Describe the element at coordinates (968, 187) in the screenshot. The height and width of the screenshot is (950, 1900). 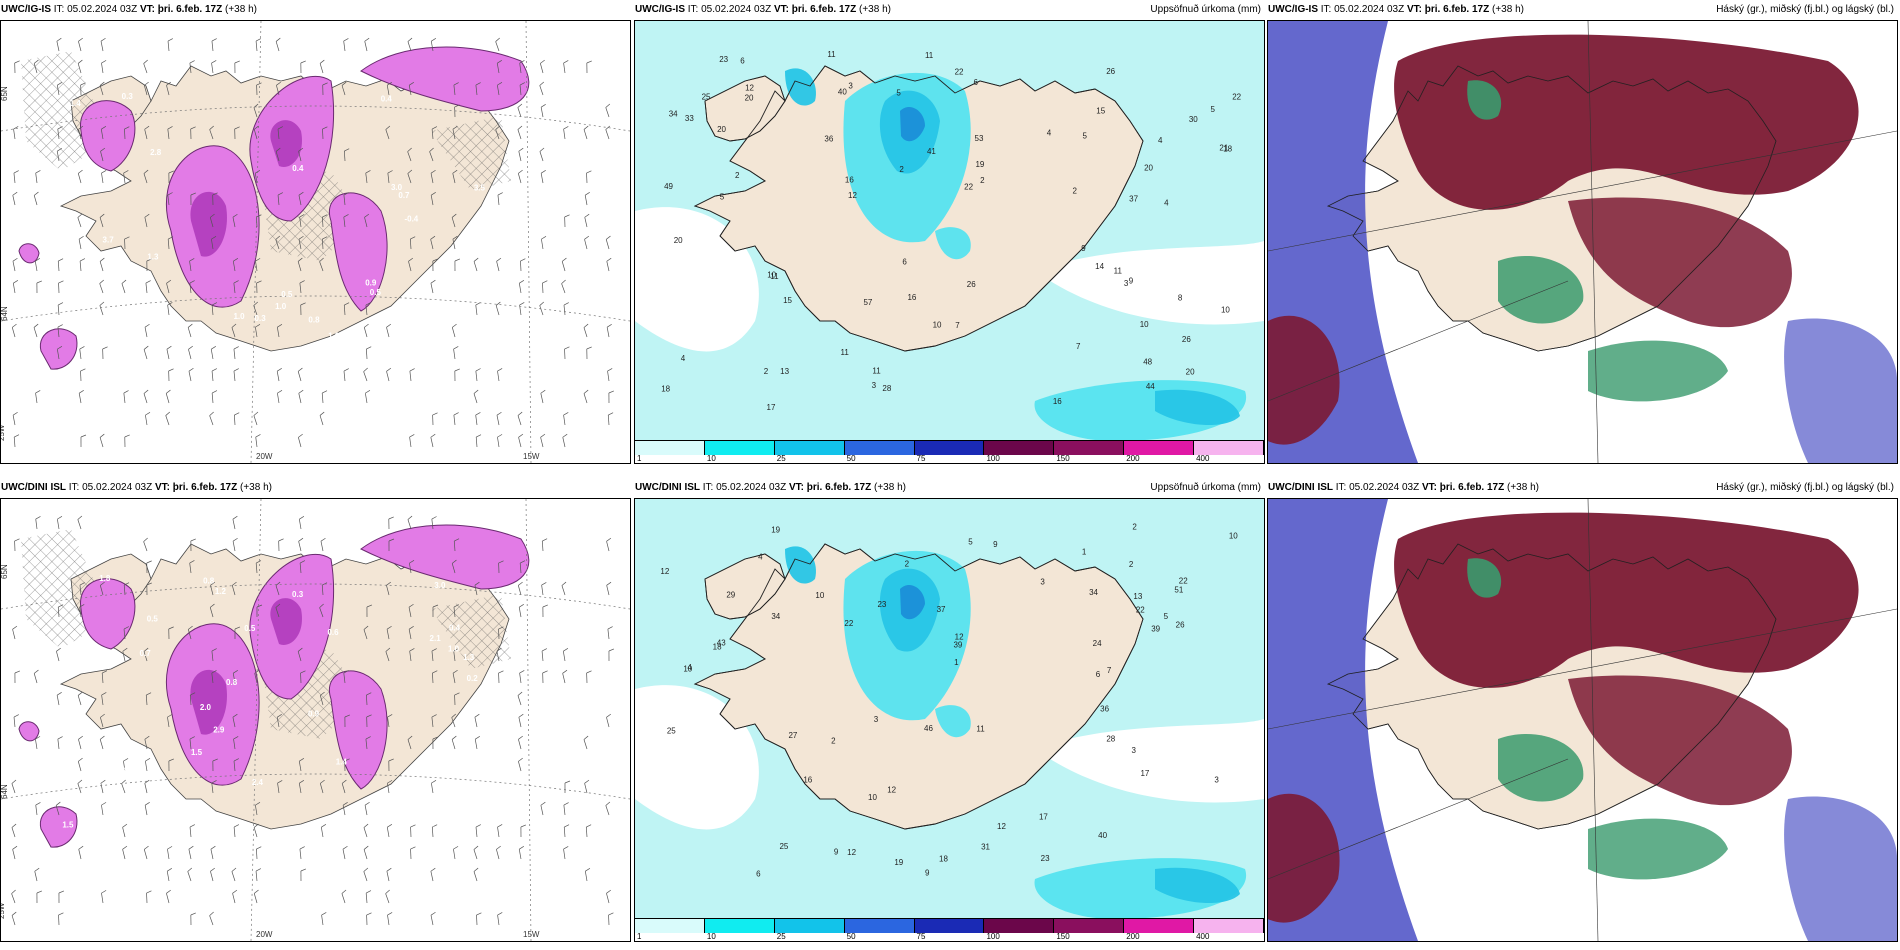
I see `precip-value: 22` at that location.